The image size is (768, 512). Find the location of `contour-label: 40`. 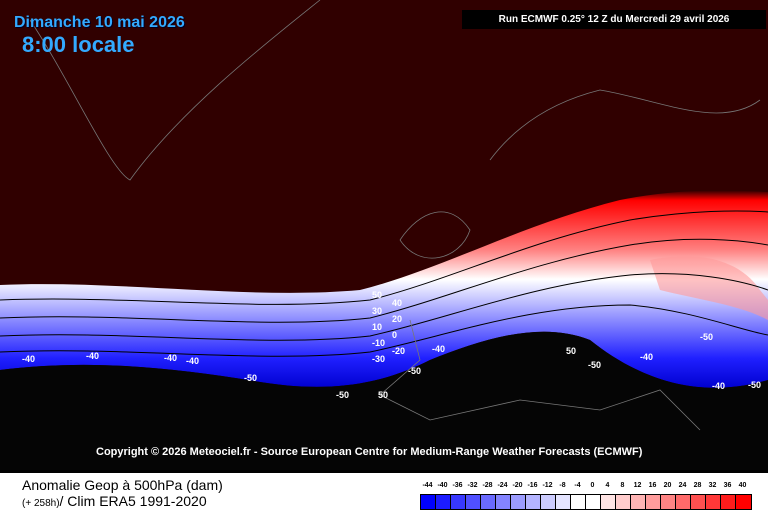

contour-label: 40 is located at coordinates (397, 303).